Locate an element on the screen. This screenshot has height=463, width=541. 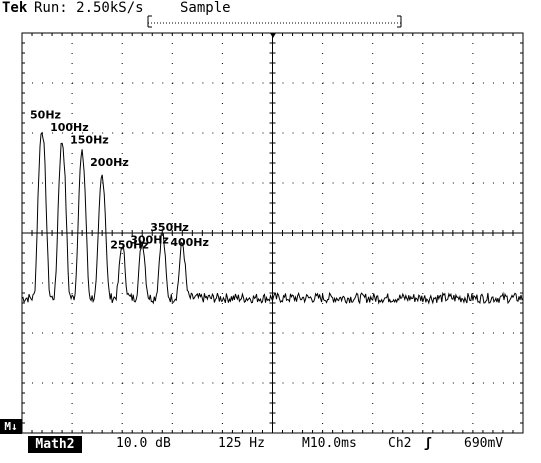
trigger-source: Ch2 is located at coordinates (400, 443).